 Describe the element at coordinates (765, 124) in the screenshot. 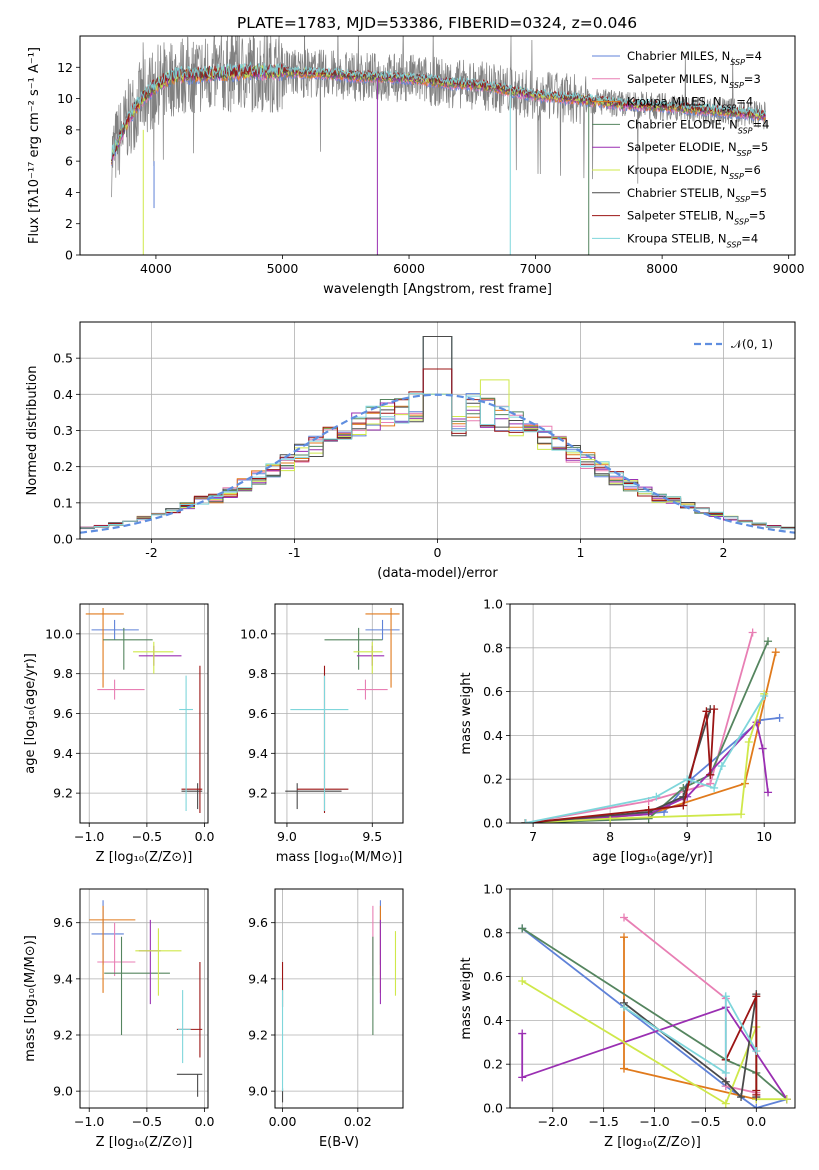

I see `legend-nssp-value: 4` at that location.